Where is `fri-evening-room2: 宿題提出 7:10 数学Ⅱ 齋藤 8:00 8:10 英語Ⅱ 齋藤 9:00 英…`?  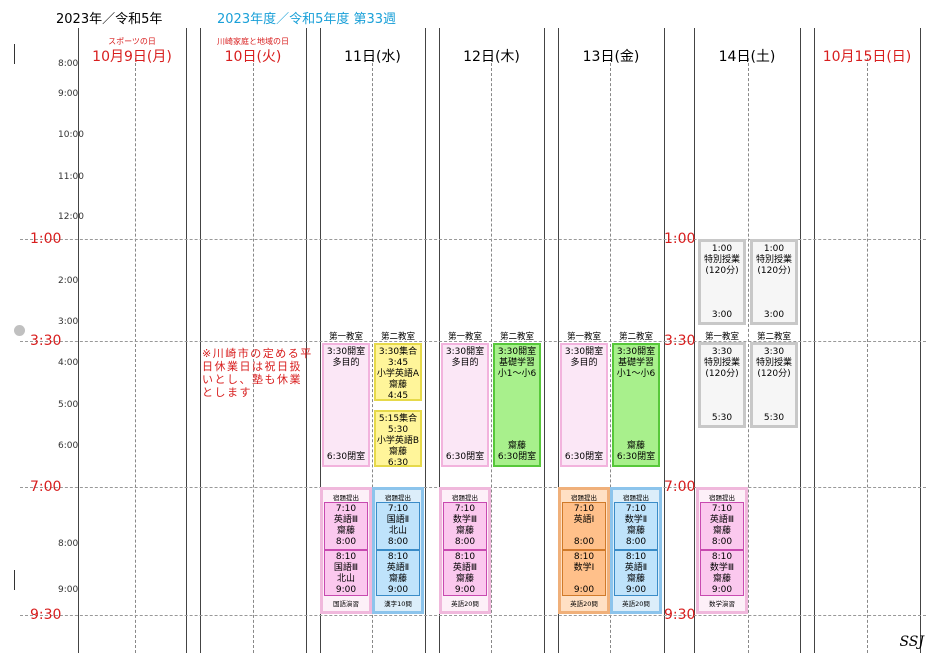
fri-evening-room2: 宿題提出 7:10 数学Ⅱ 齋藤 8:00 8:10 英語Ⅱ 齋藤 9:00 英… is located at coordinates (636, 550).